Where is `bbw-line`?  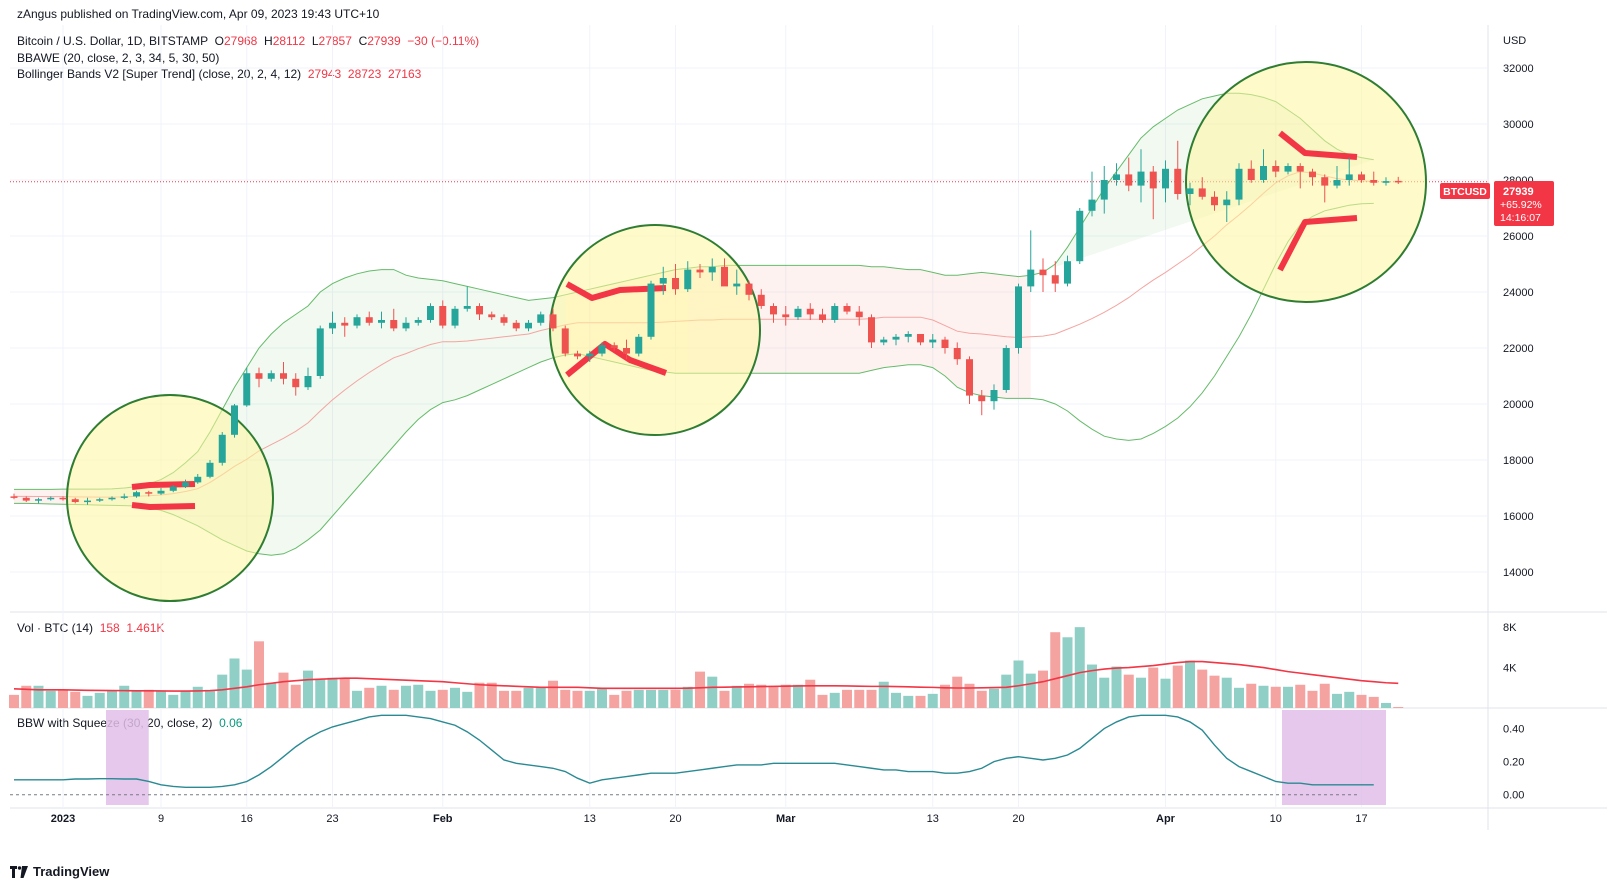
bbw-line is located at coordinates (694, 751).